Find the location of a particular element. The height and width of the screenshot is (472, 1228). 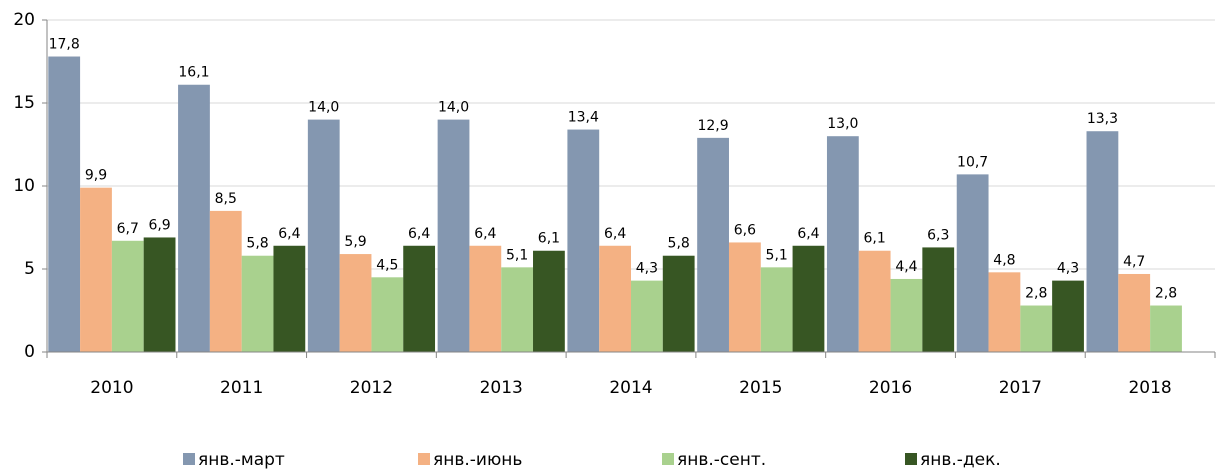

value-label: 13,0 is located at coordinates (842, 124).